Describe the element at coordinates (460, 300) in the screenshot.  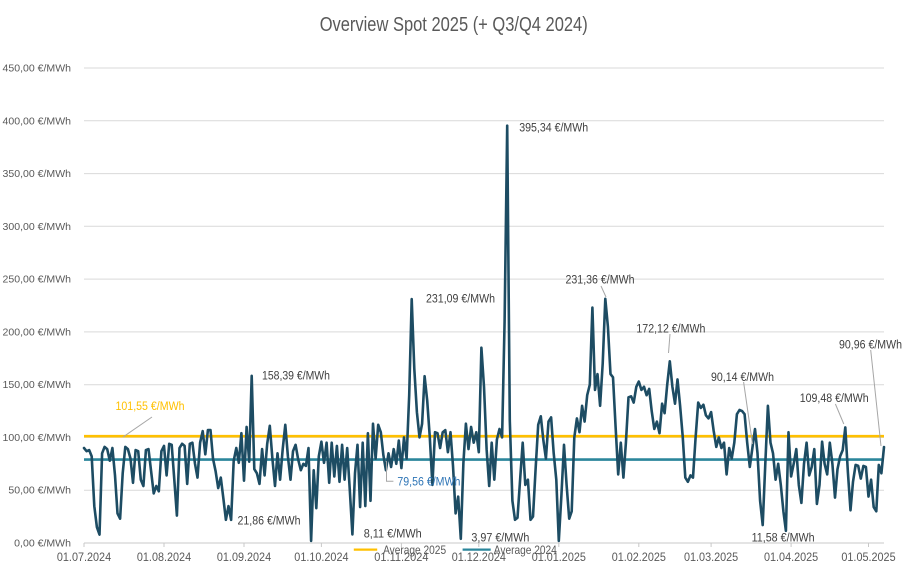
I see `svg-text: 231,09 €/MWh` at that location.